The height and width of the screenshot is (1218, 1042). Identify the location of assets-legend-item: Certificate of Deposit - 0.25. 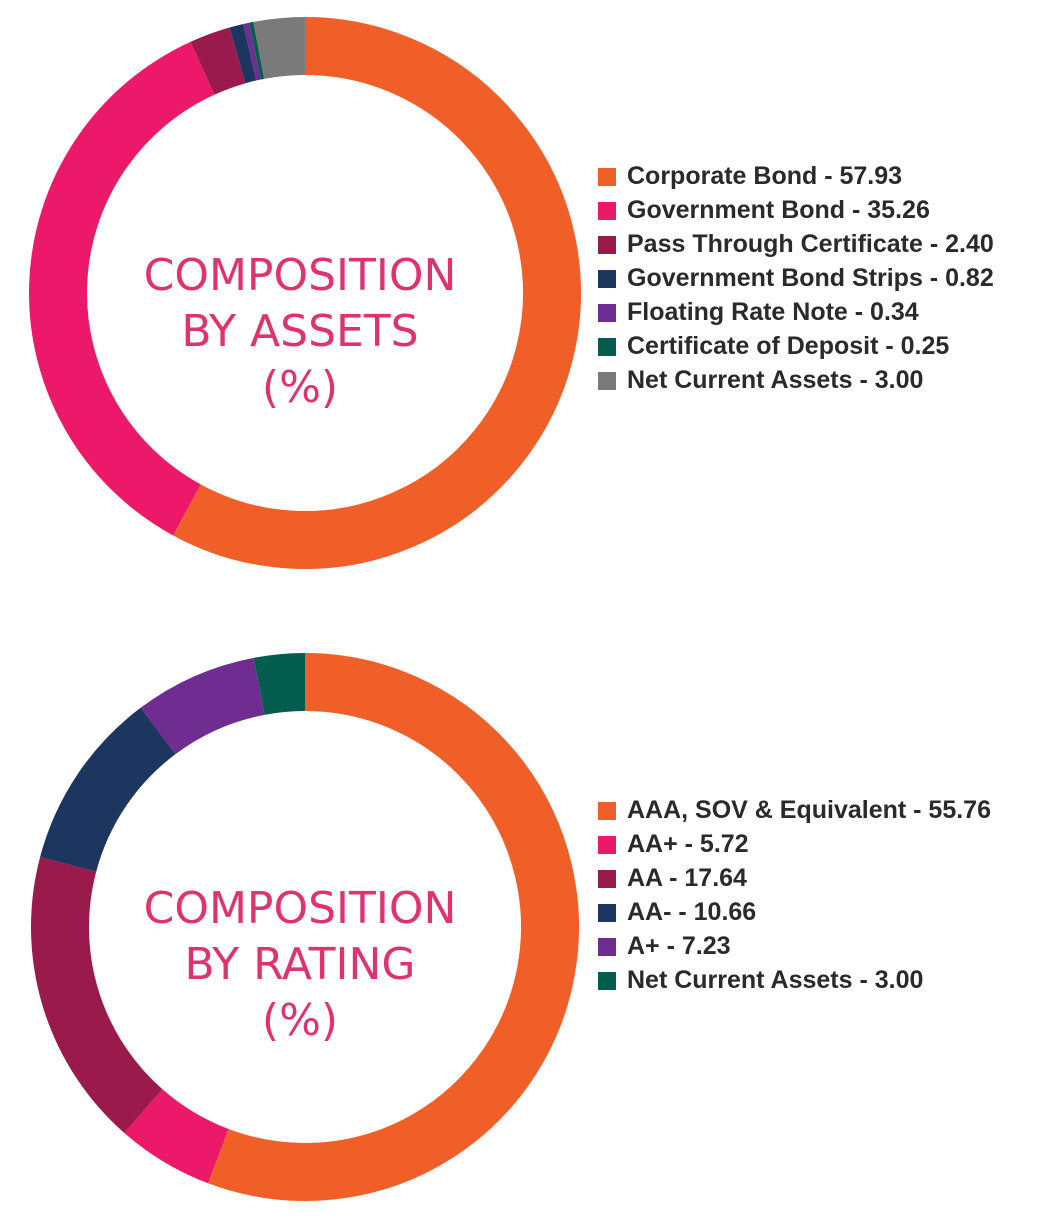
(796, 346).